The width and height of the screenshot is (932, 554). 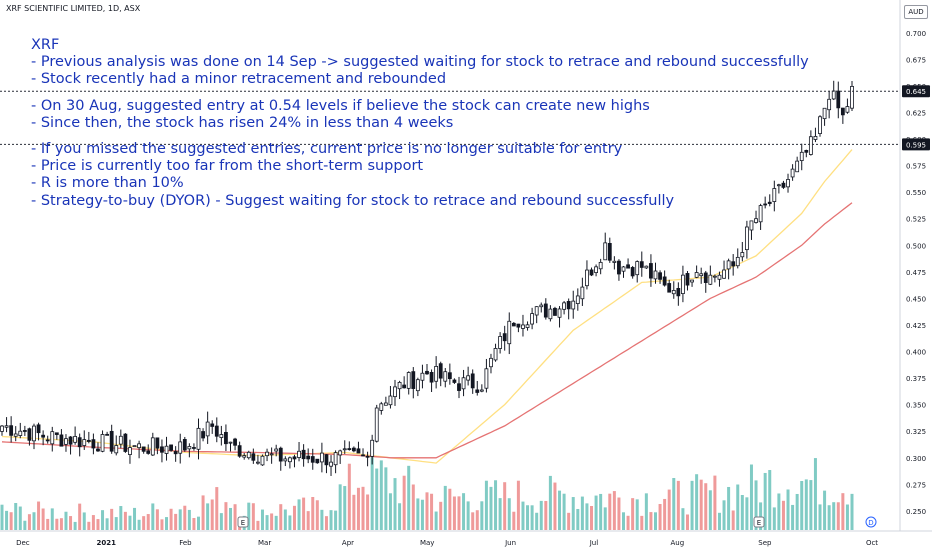 I want to click on symbol-title: XRF SCIENTIFIC LIMITED, 1D, ASX, so click(x=73, y=8).